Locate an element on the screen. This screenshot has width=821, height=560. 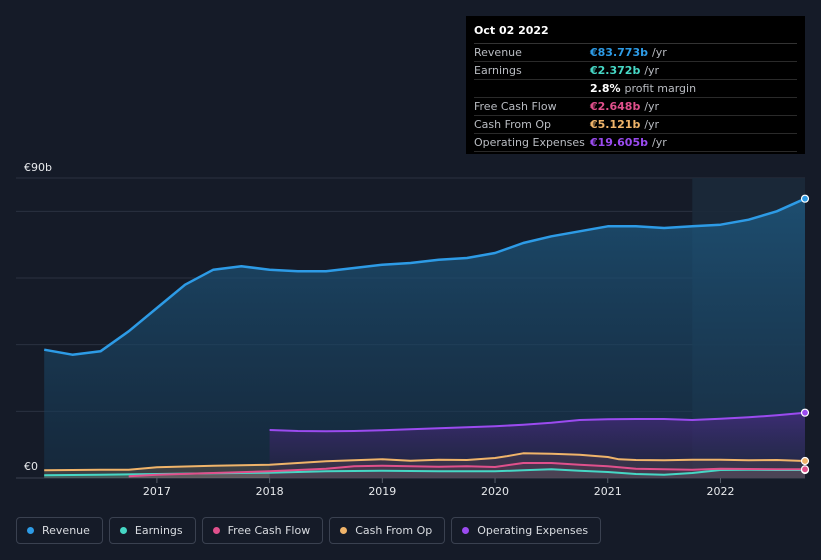
tooltip-row: Earnings €2.372b/yr is located at coordinates (635, 71).